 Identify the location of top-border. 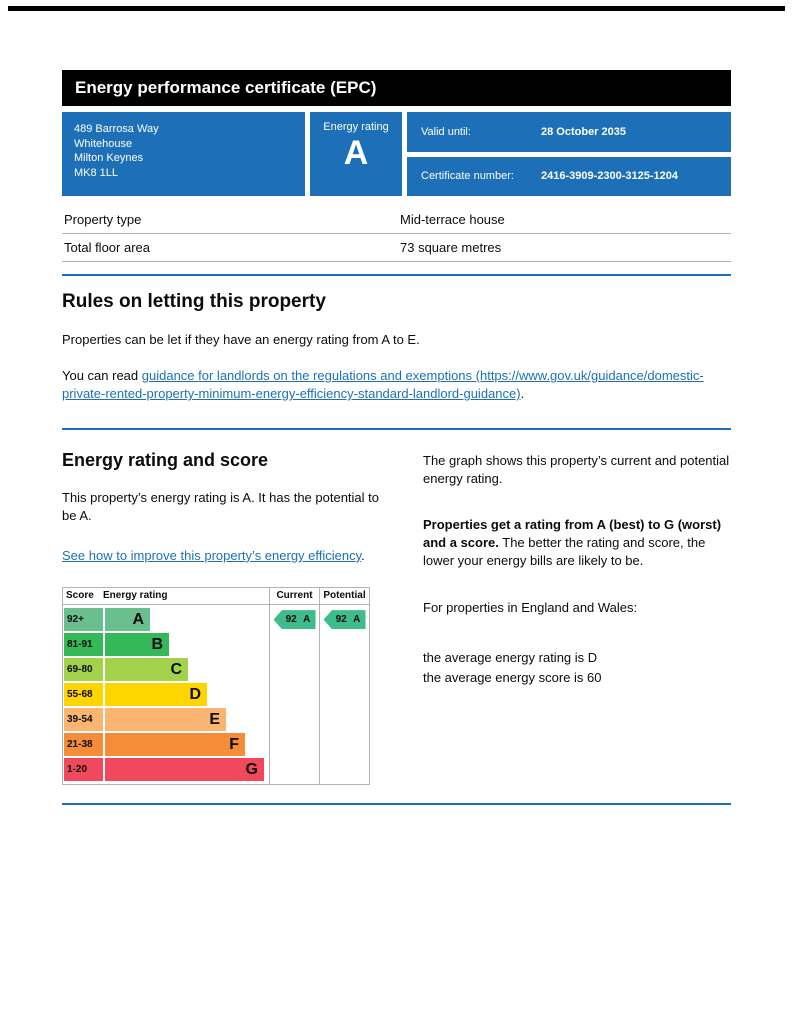
(396, 8).